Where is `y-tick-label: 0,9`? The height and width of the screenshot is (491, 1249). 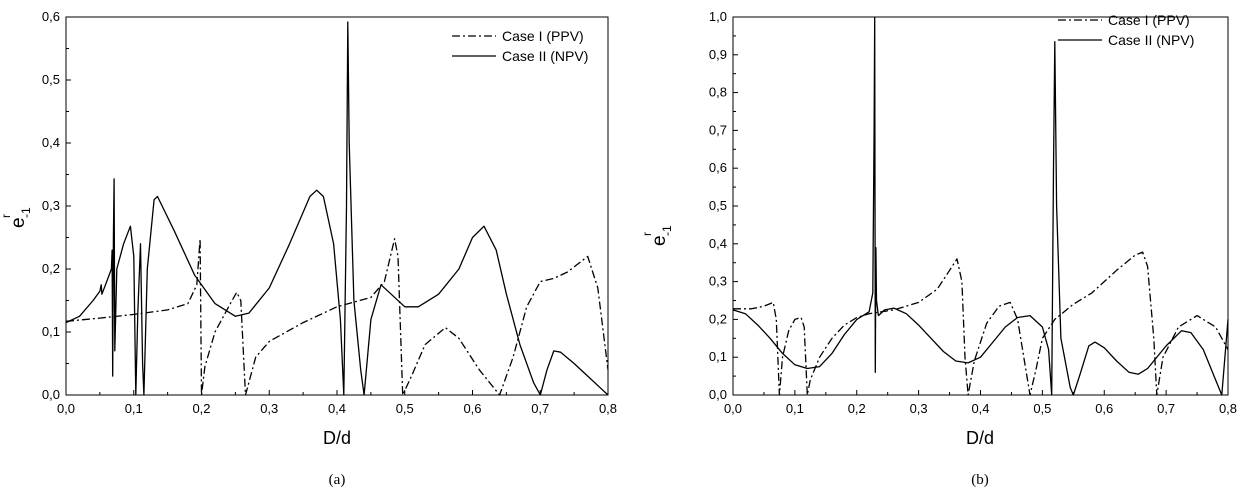 y-tick-label: 0,9 is located at coordinates (718, 54).